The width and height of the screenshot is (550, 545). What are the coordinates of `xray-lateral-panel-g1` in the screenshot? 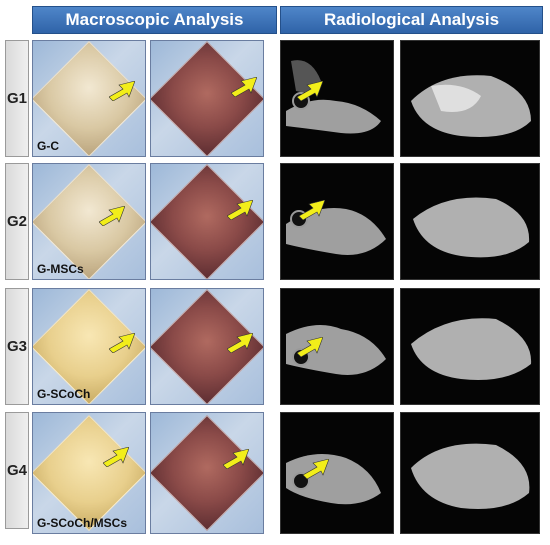 It's located at (337, 98).